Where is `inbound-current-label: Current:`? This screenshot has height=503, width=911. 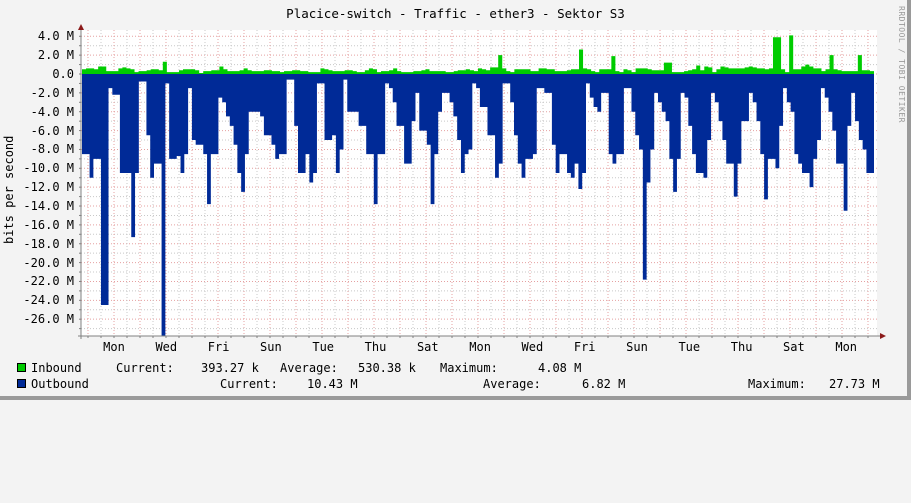 inbound-current-label: Current: is located at coordinates (145, 368).